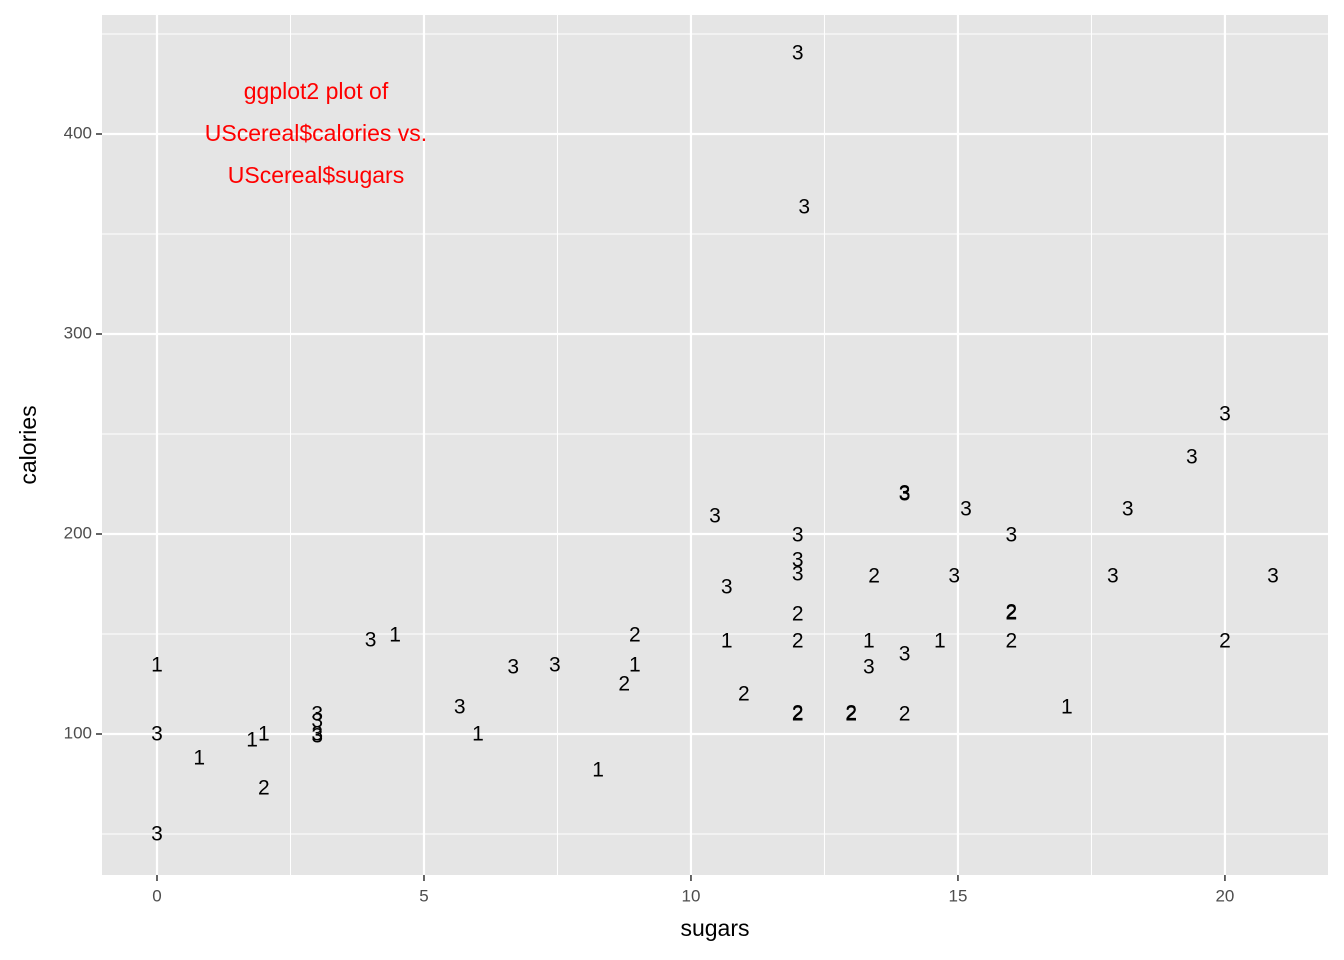  I want to click on y-tick-label: 100, so click(78, 732).